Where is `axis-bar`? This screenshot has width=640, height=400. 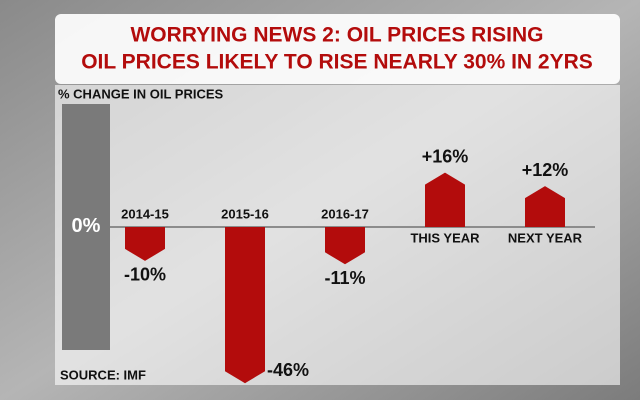
axis-bar is located at coordinates (86, 227).